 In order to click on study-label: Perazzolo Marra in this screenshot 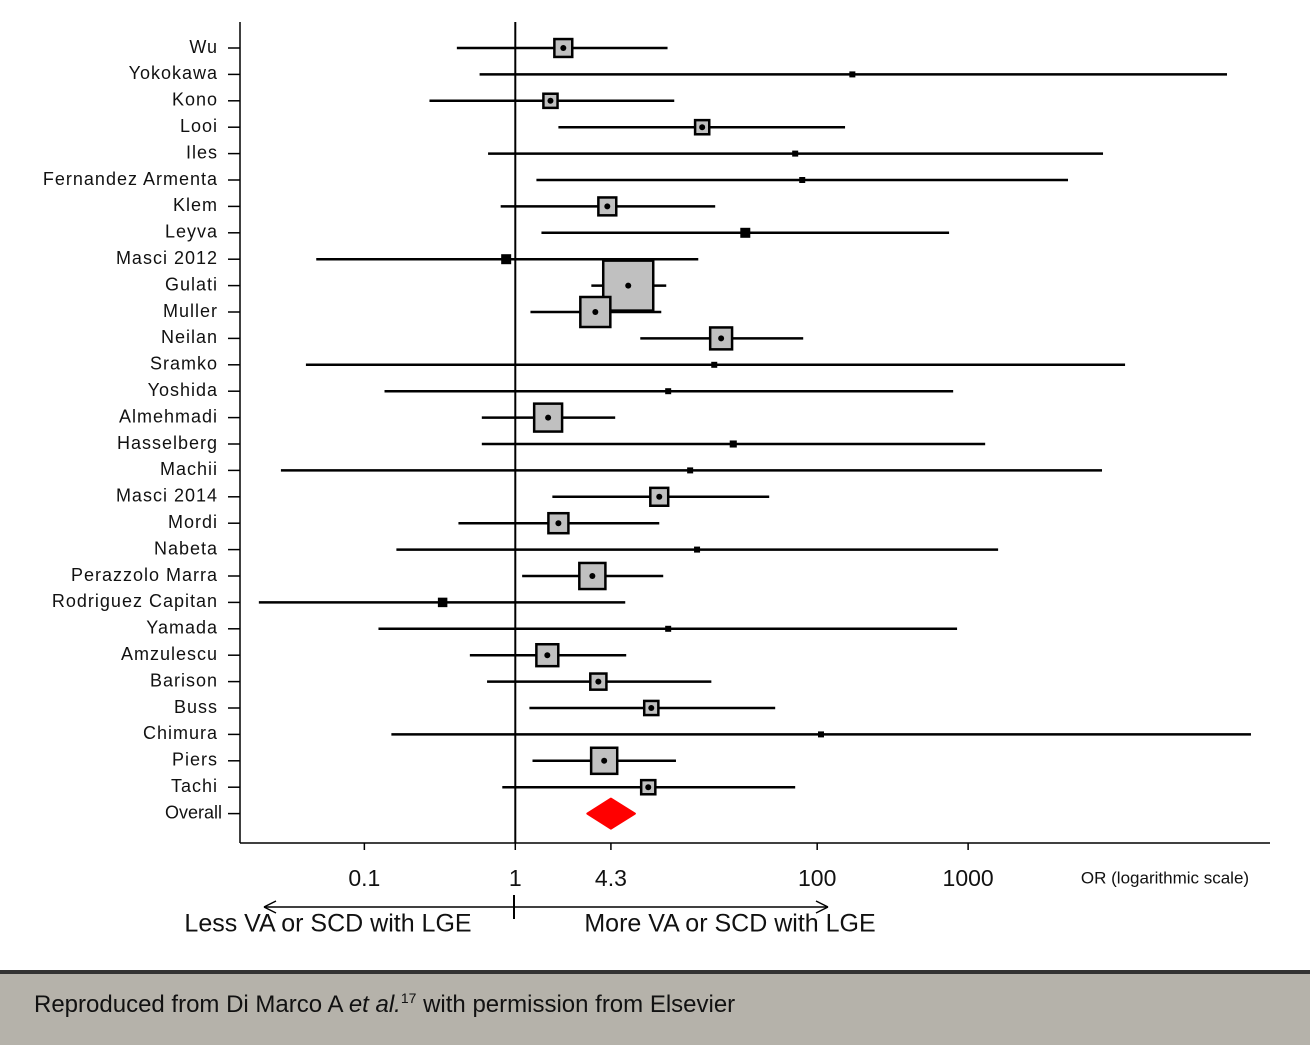, I will do `click(144, 575)`.